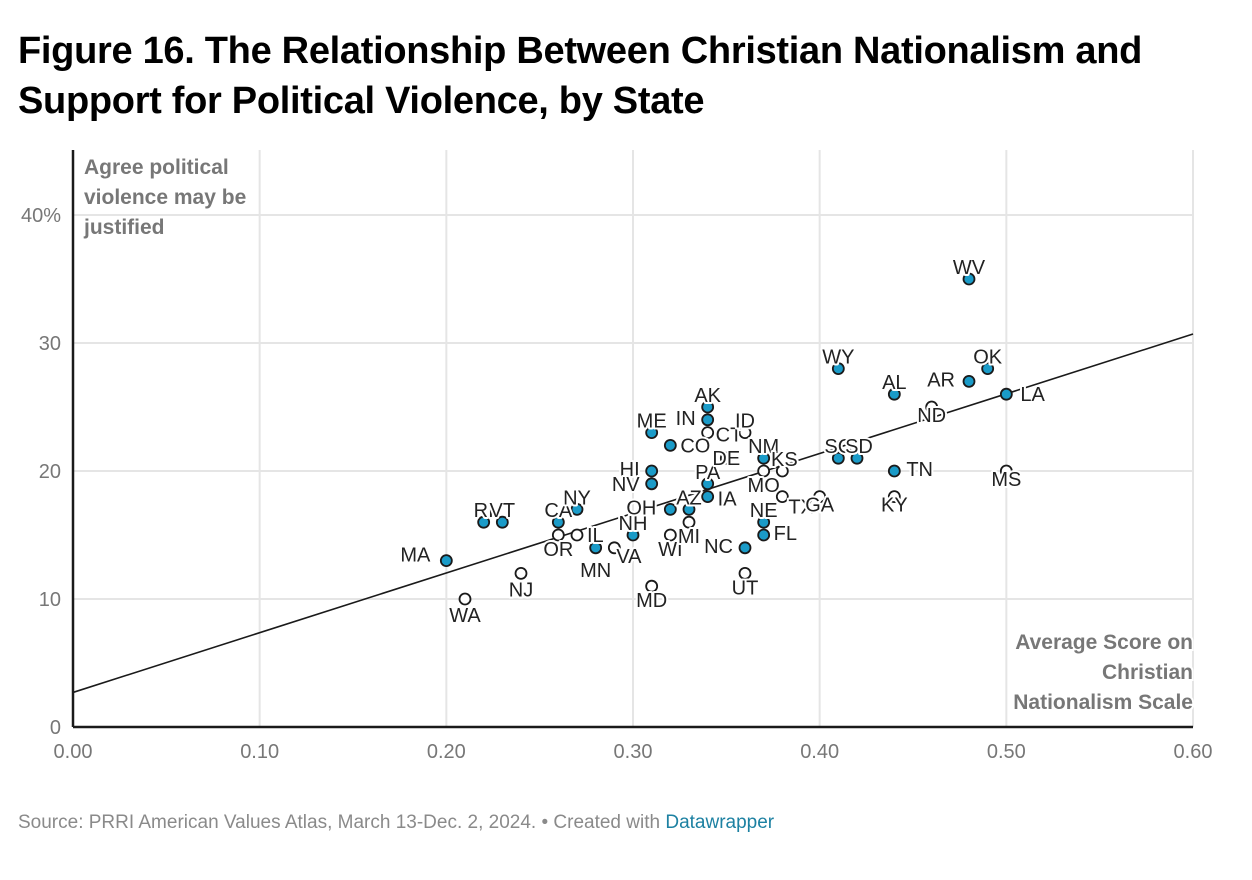 The image size is (1252, 880). I want to click on point-me, so click(652, 433).